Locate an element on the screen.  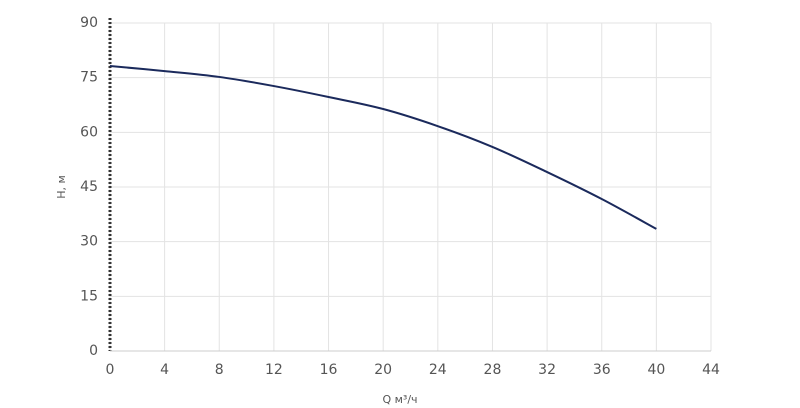
x-tick-label: 36 is located at coordinates (602, 370).